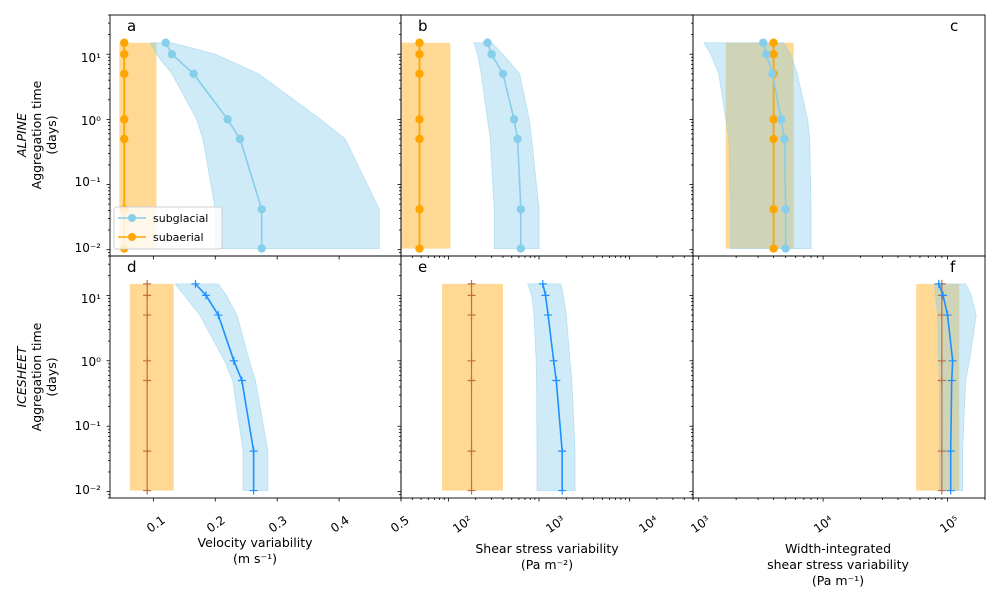 The height and width of the screenshot is (600, 1000). Describe the element at coordinates (547, 564) in the screenshot. I see `col-label-shear-2: (Pa m⁻²)` at that location.